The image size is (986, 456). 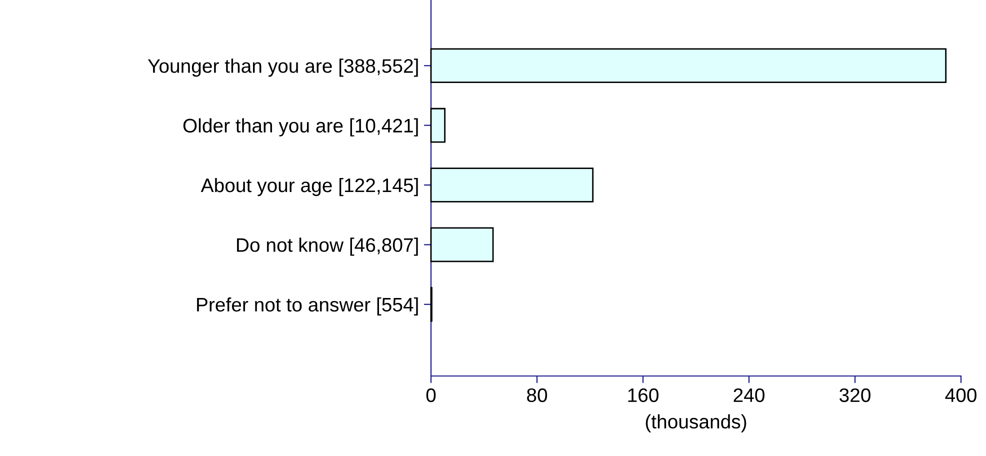 What do you see at coordinates (749, 395) in the screenshot?
I see `x-tick-label: 240` at bounding box center [749, 395].